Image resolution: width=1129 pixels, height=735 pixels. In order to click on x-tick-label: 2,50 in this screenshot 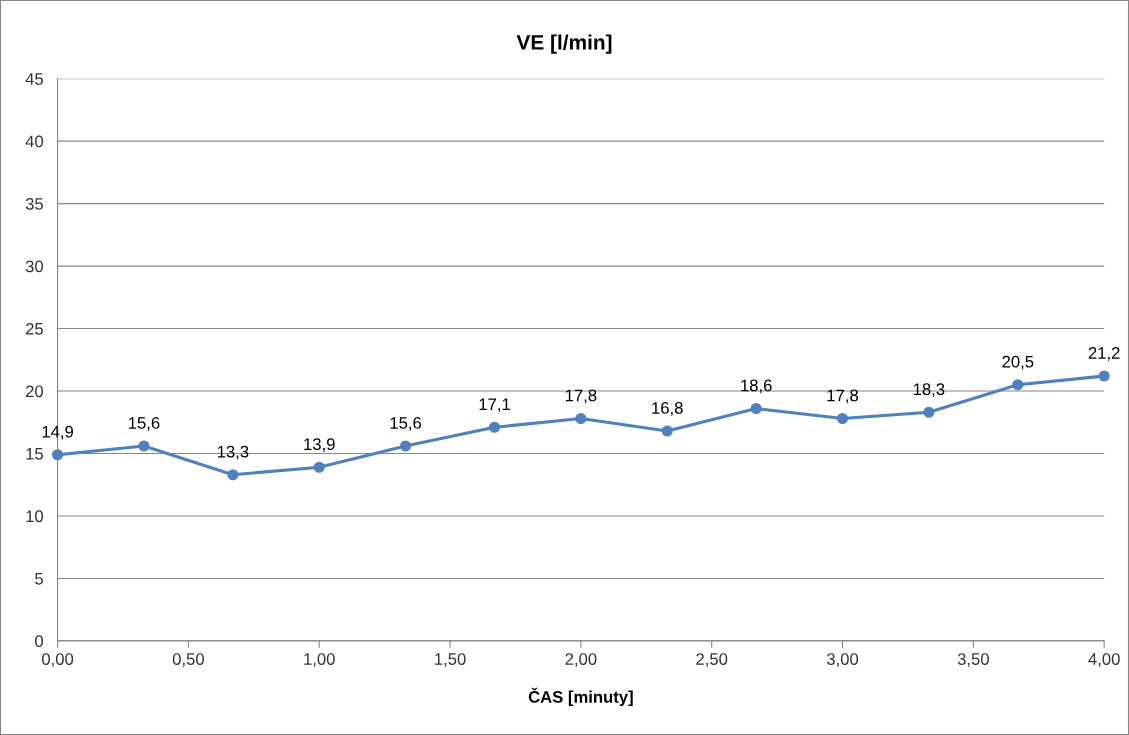, I will do `click(712, 660)`.